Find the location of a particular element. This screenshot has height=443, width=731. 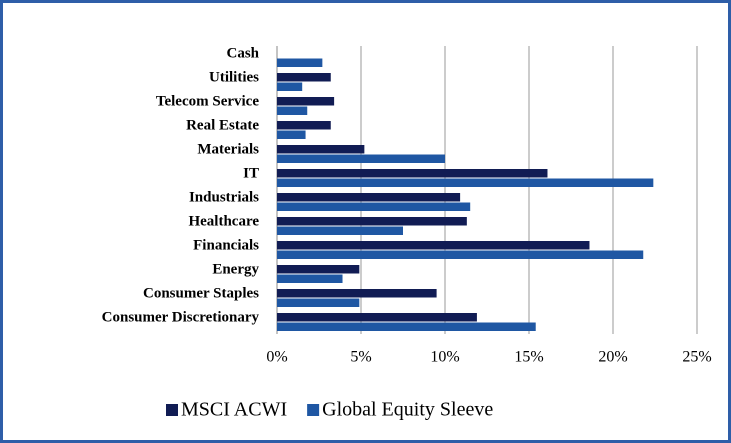

legend-label: Global Equity Sleeve is located at coordinates (407, 410).